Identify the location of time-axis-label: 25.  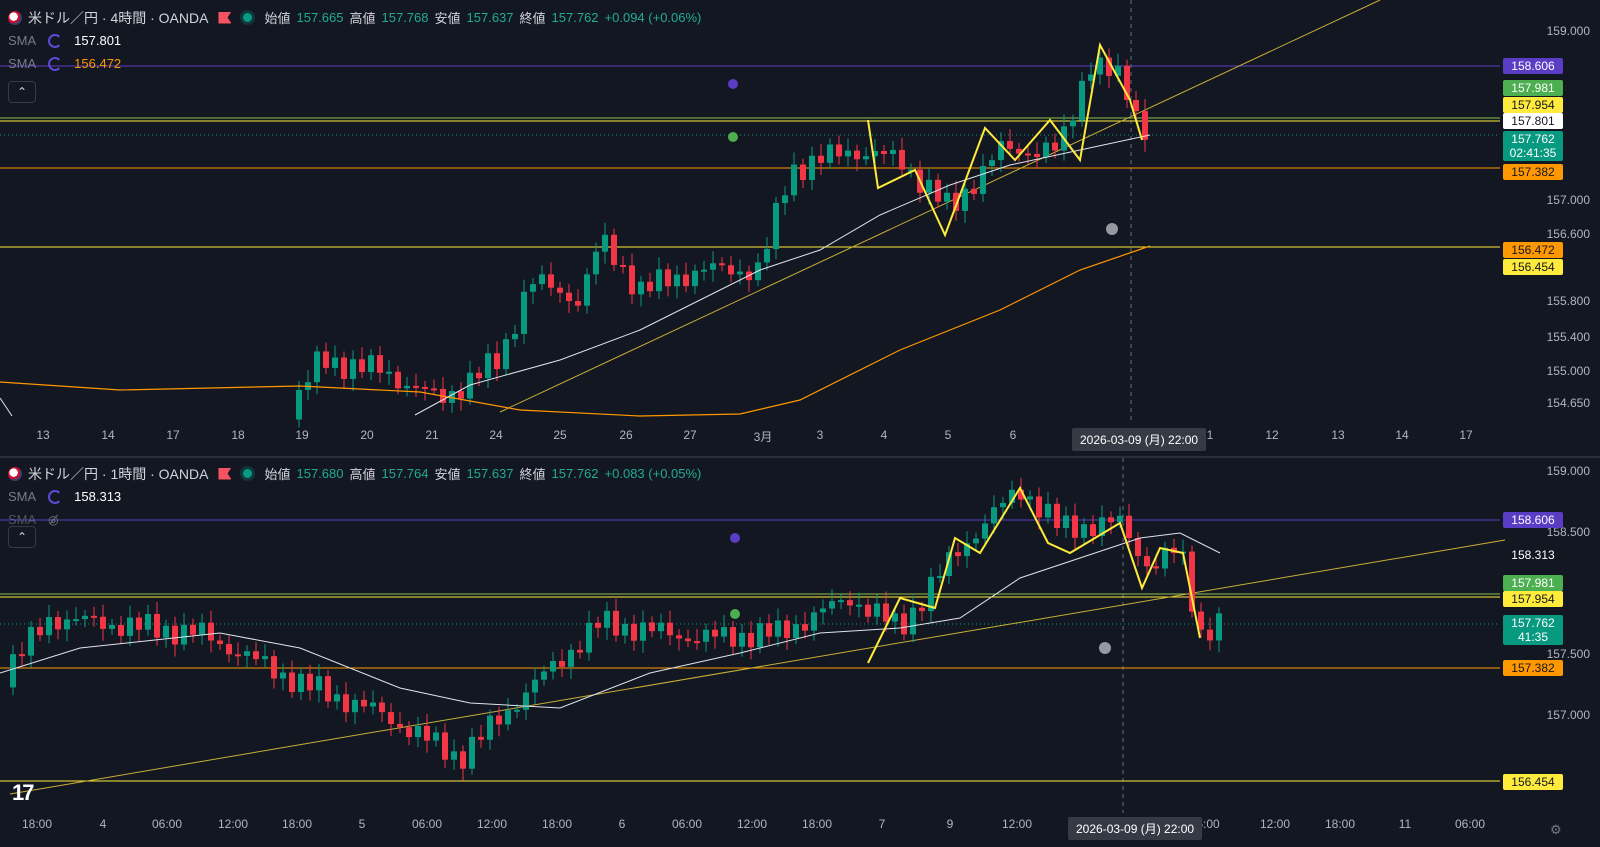
(560, 435).